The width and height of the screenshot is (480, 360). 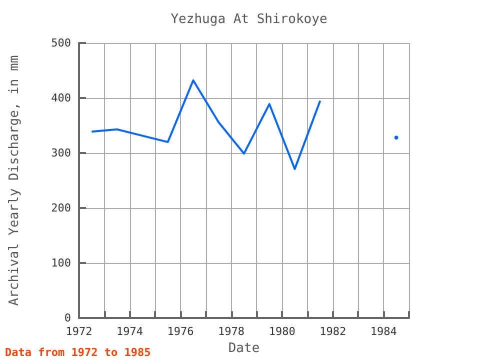 What do you see at coordinates (180, 331) in the screenshot?
I see `x-tick-label: 1976` at bounding box center [180, 331].